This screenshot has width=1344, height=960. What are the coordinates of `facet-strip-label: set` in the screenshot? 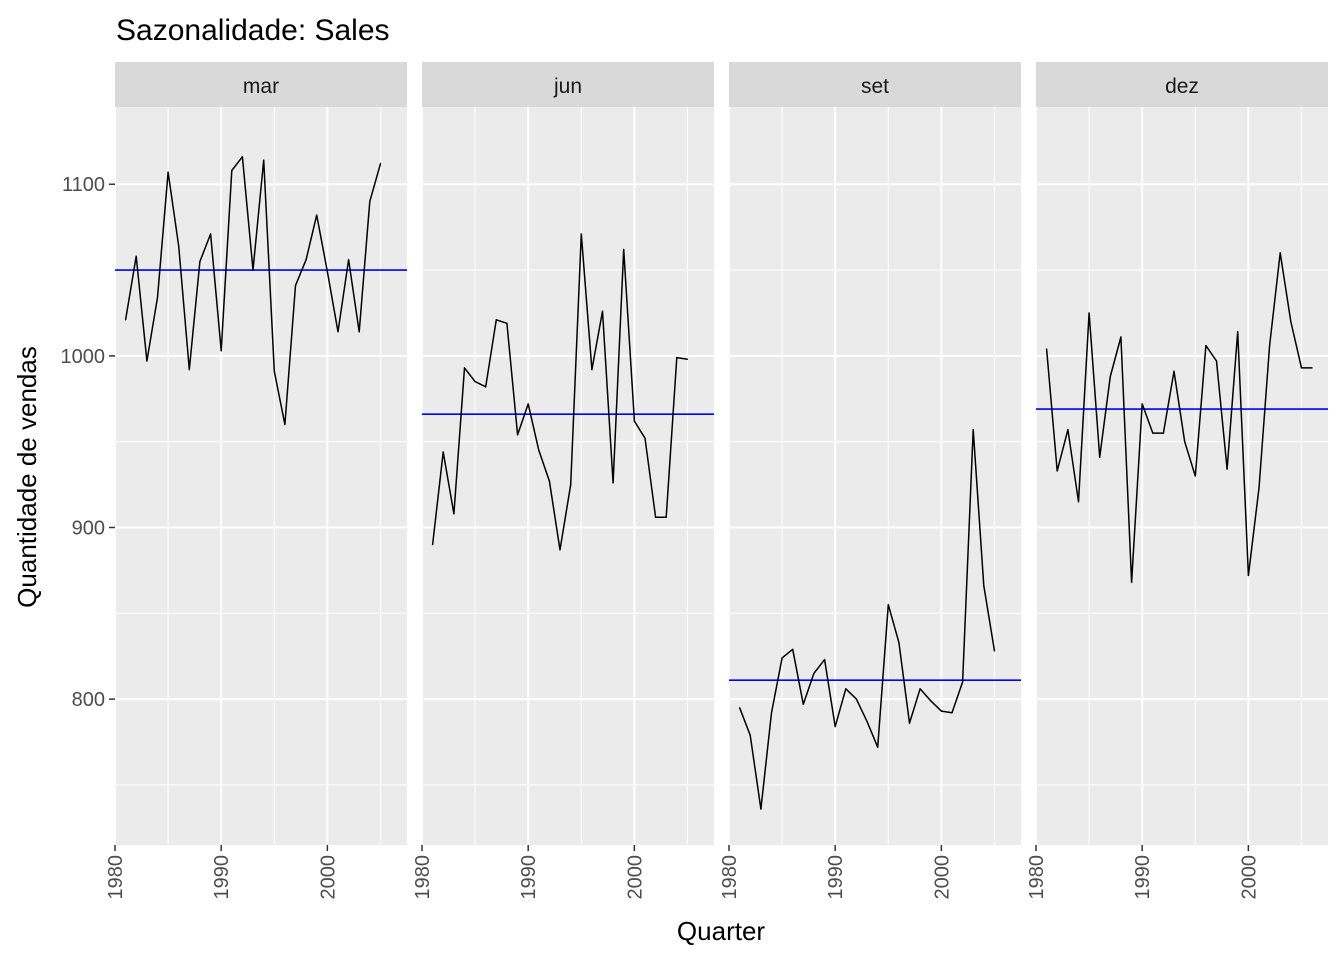 It's located at (875, 86).